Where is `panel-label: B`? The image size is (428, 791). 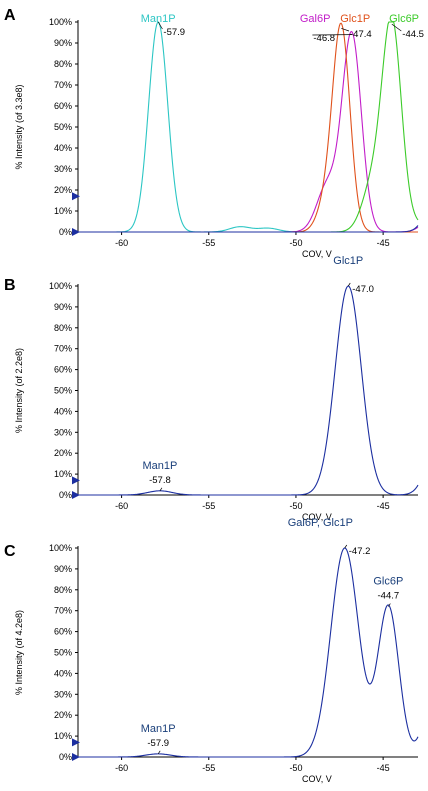 panel-label: B is located at coordinates (10, 285).